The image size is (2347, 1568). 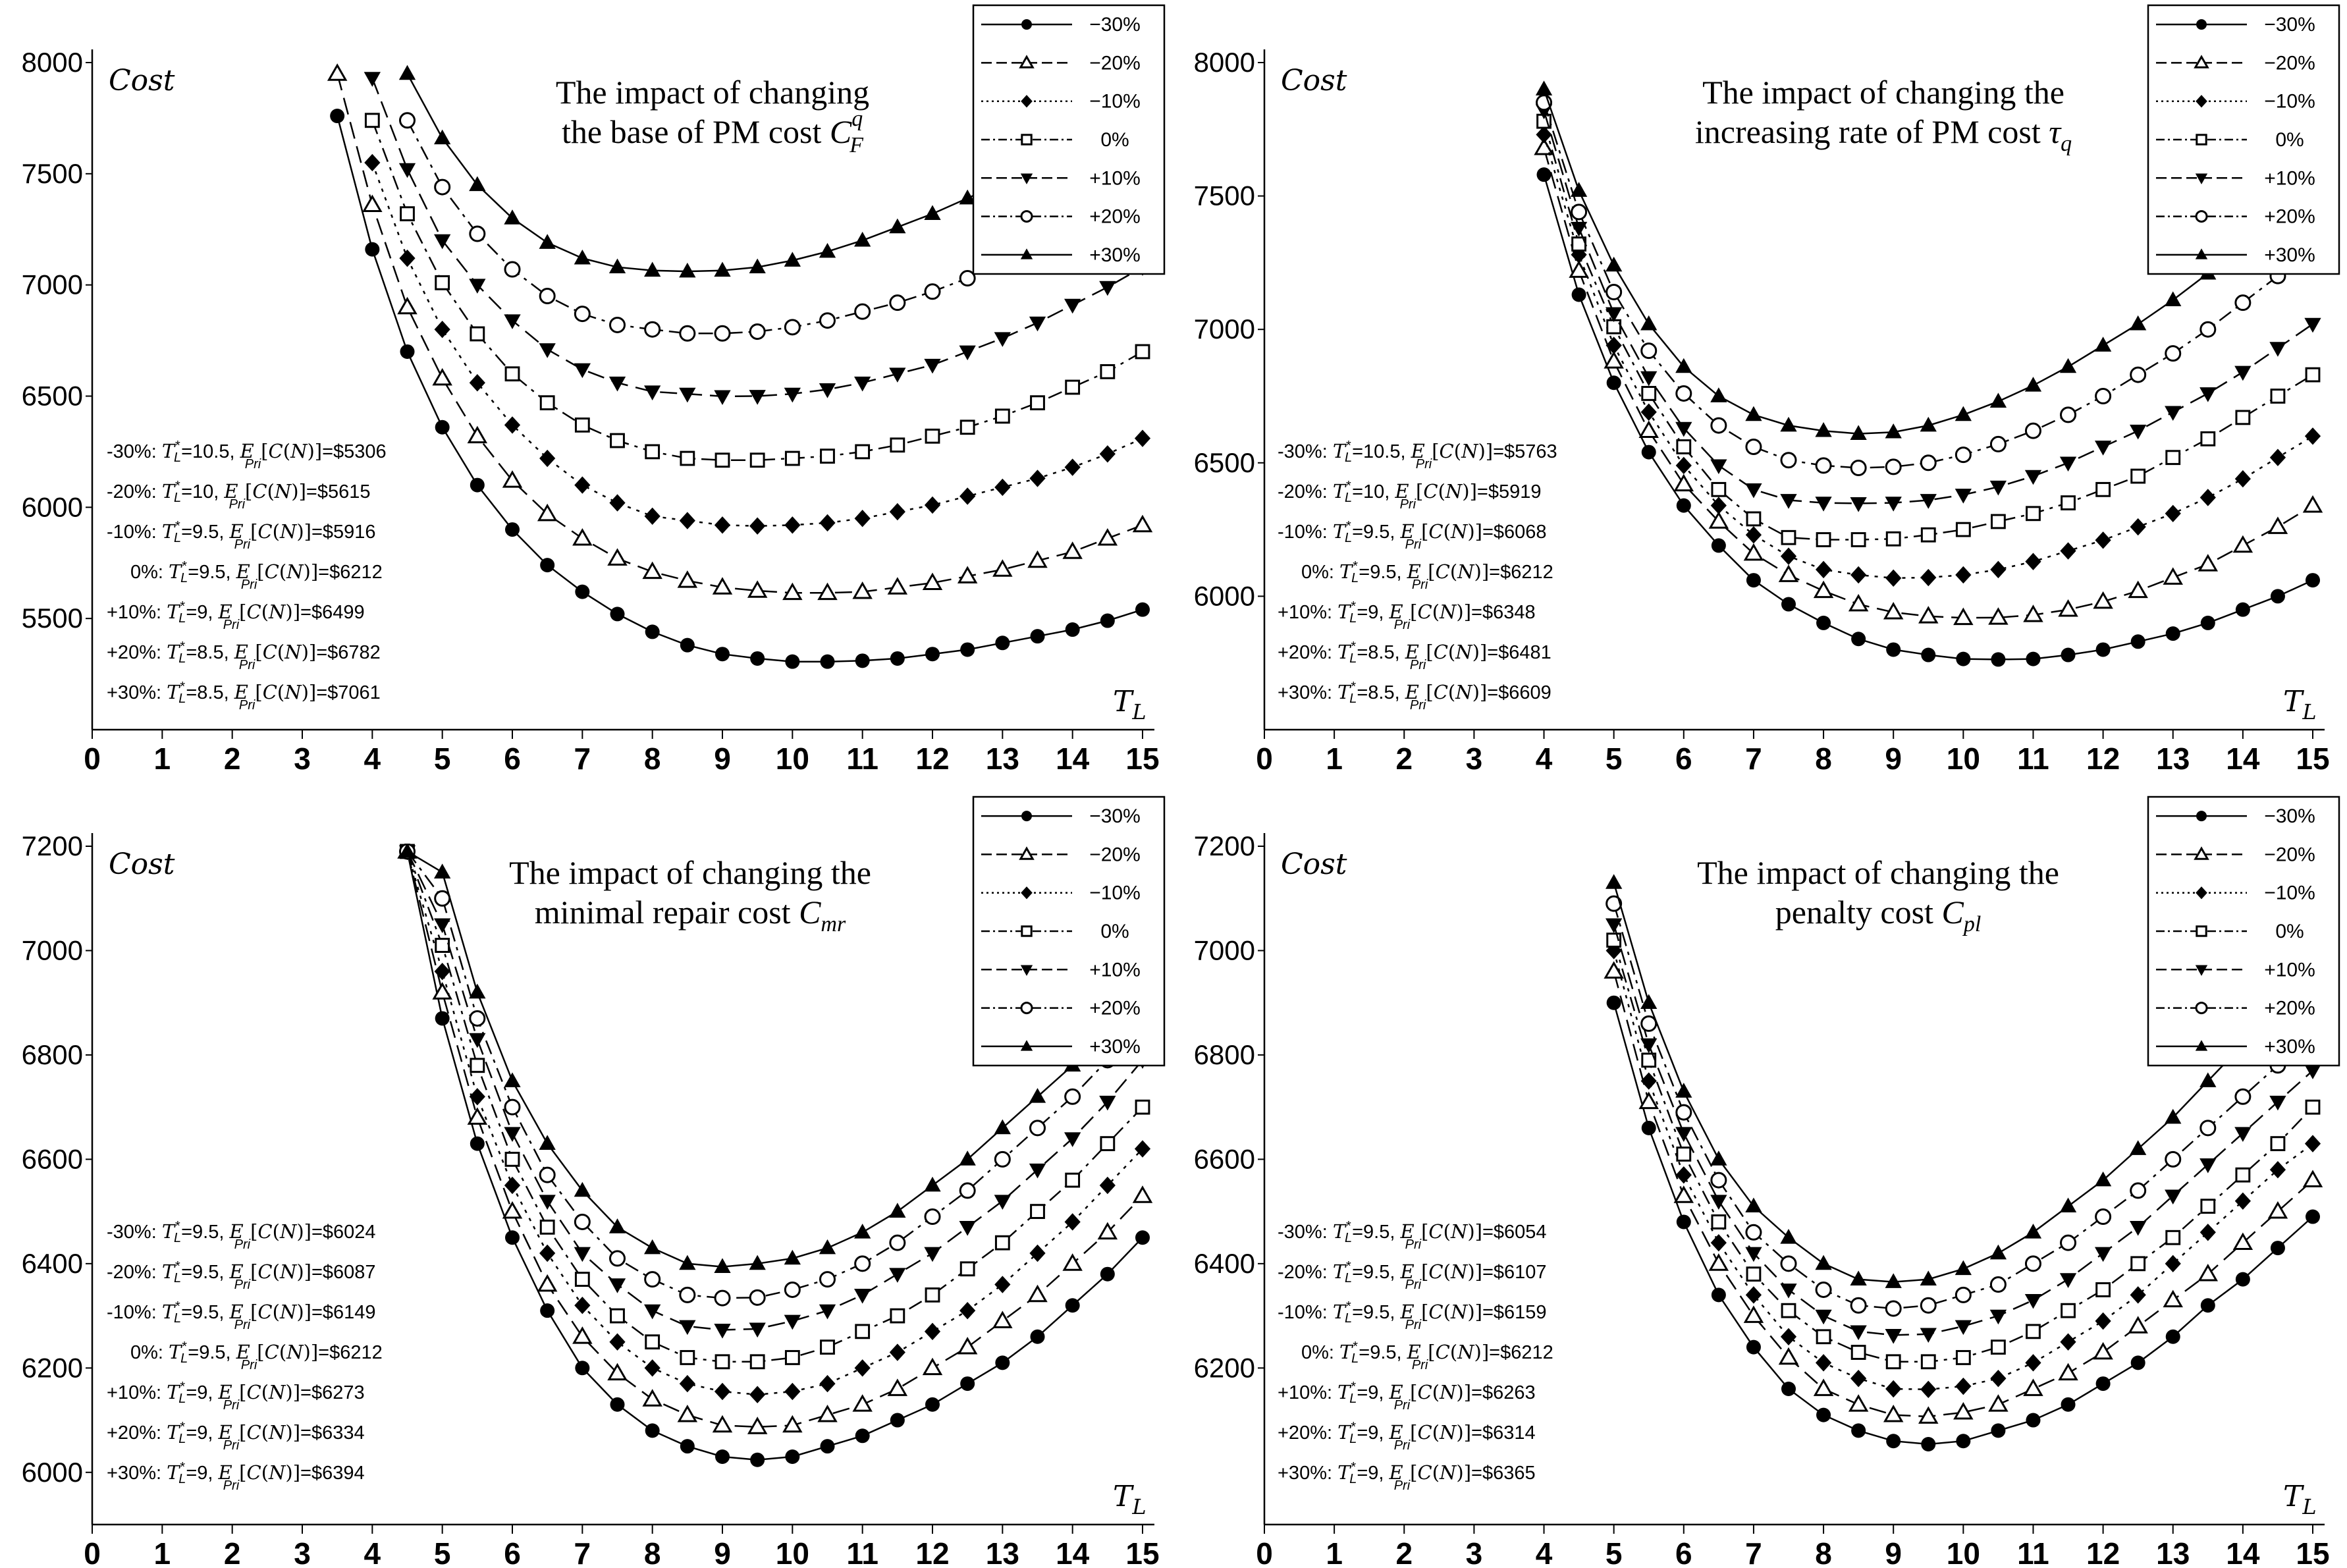 I want to click on x-tick-label: 0, so click(x=1264, y=1552).